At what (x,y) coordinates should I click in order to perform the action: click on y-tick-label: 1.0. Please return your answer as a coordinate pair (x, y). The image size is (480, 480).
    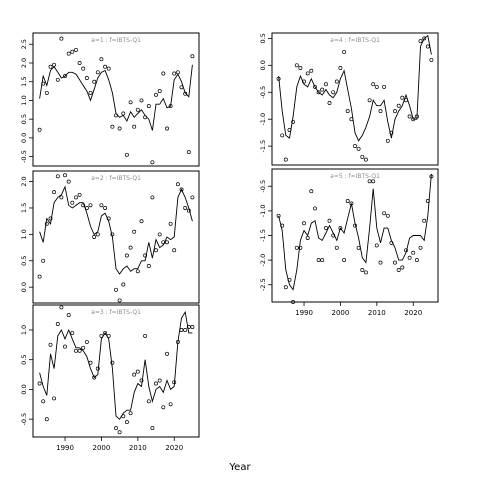
    Looking at the image, I should click on (24, 234).